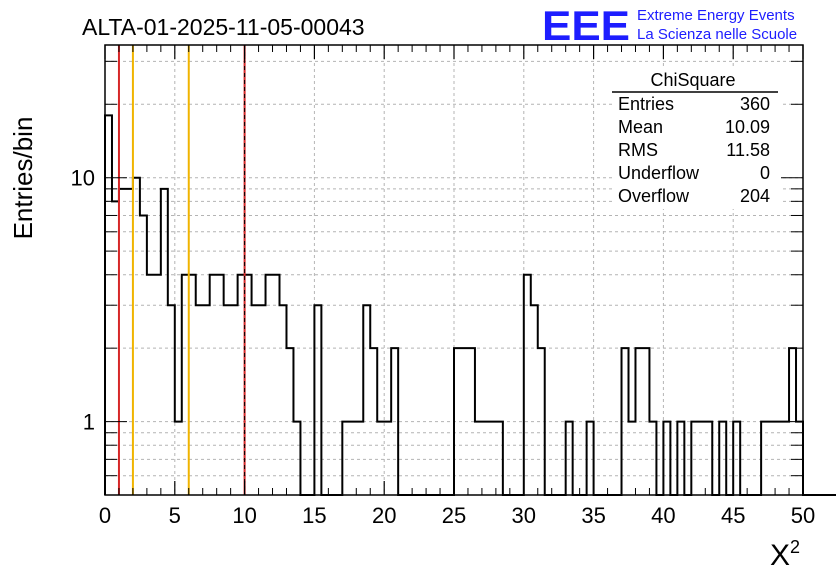 The height and width of the screenshot is (572, 836). I want to click on stats-label: Mean, so click(640, 127).